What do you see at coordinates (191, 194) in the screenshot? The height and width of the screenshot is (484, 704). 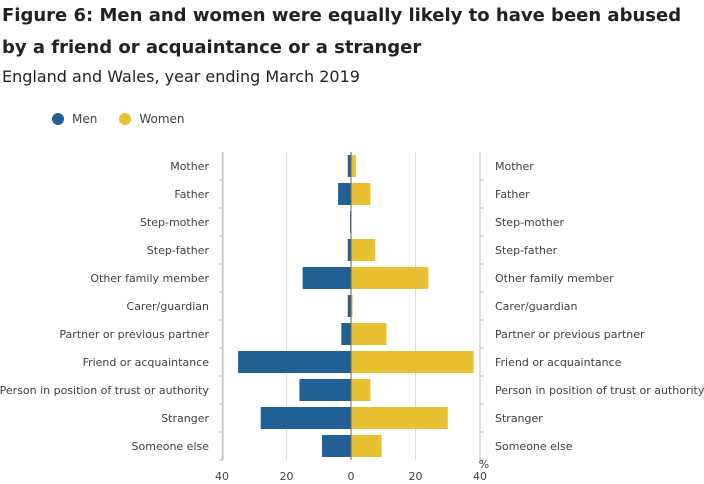 I see `category-label-left: Father` at bounding box center [191, 194].